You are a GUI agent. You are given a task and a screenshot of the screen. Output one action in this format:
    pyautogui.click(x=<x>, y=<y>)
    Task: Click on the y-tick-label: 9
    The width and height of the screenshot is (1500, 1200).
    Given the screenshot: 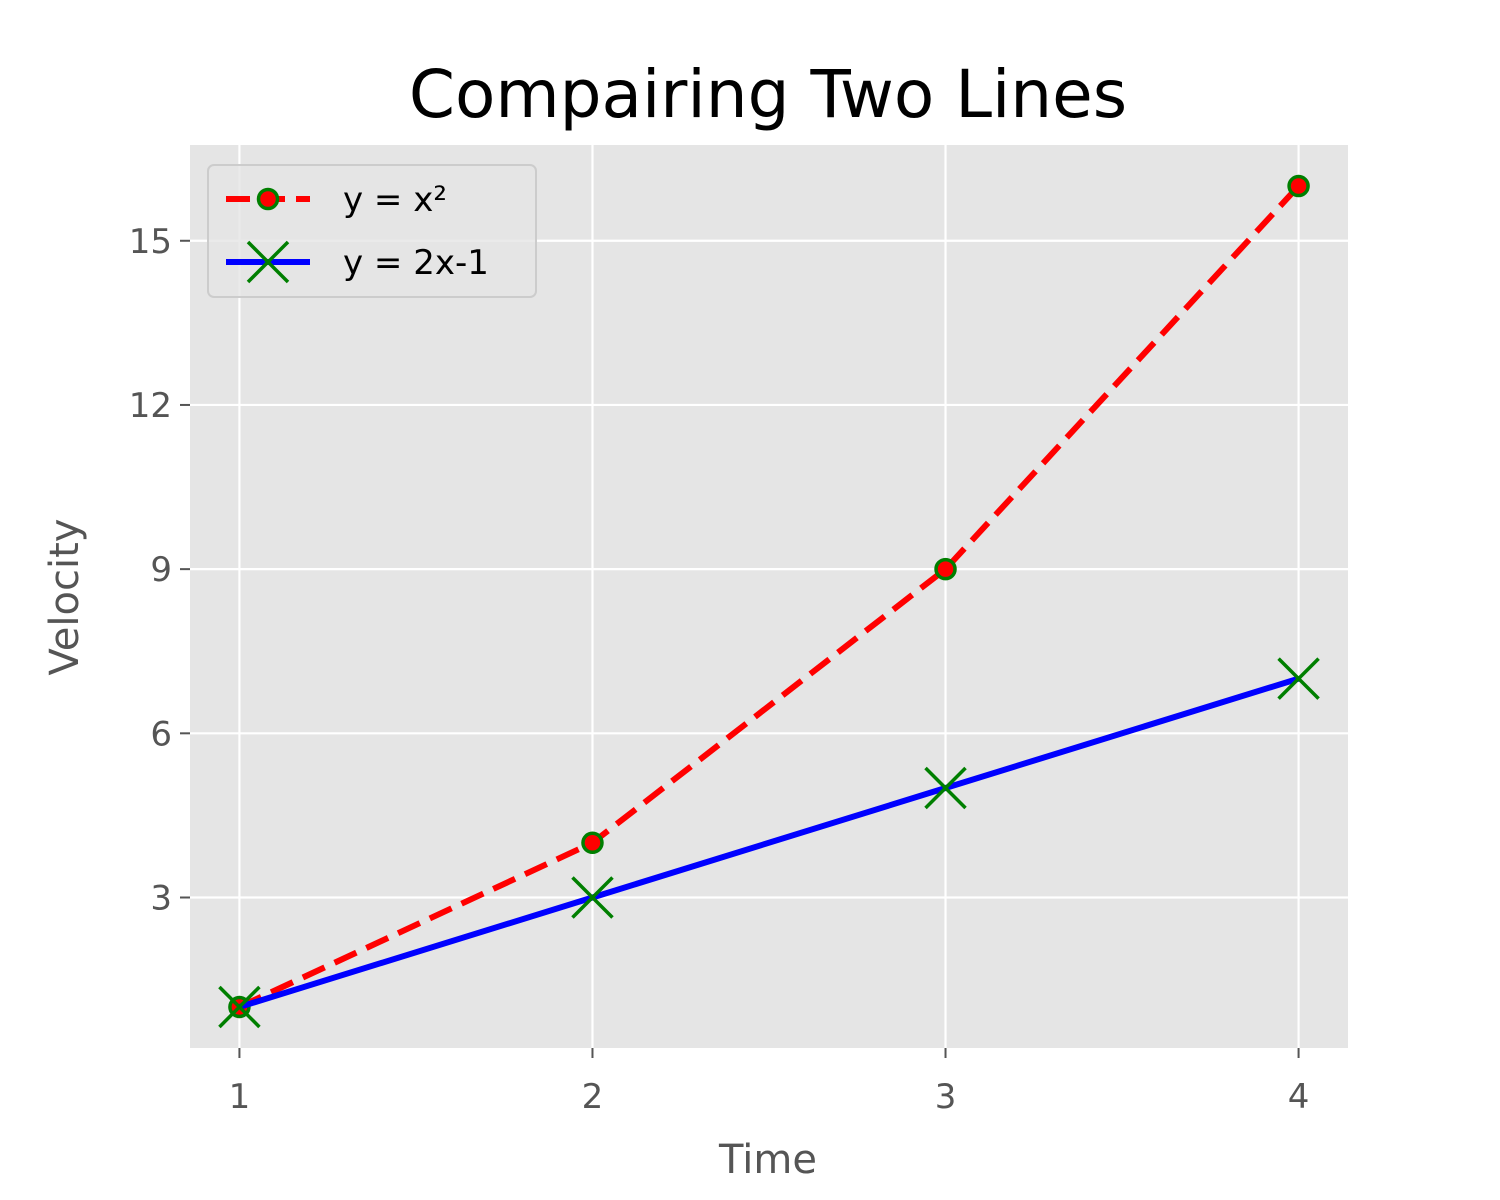 What is the action you would take?
    pyautogui.click(x=161, y=570)
    